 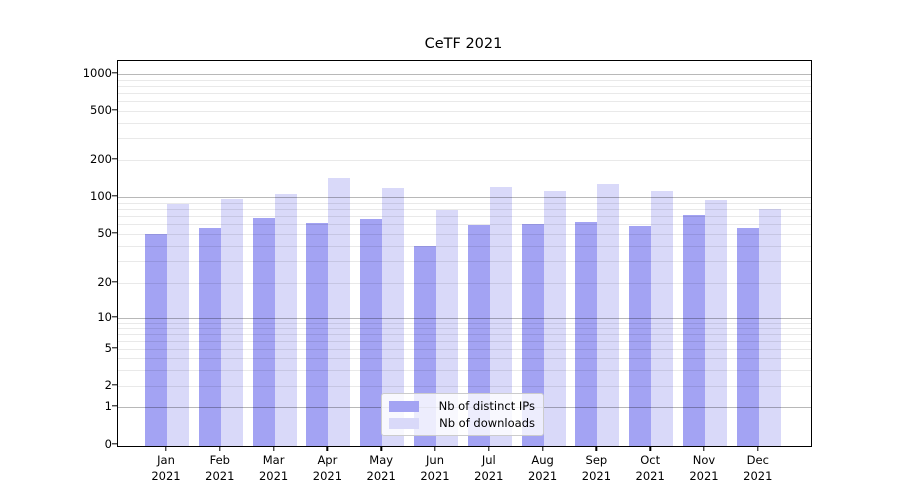 I want to click on x-tick-label: Dec 2021, so click(x=758, y=468).